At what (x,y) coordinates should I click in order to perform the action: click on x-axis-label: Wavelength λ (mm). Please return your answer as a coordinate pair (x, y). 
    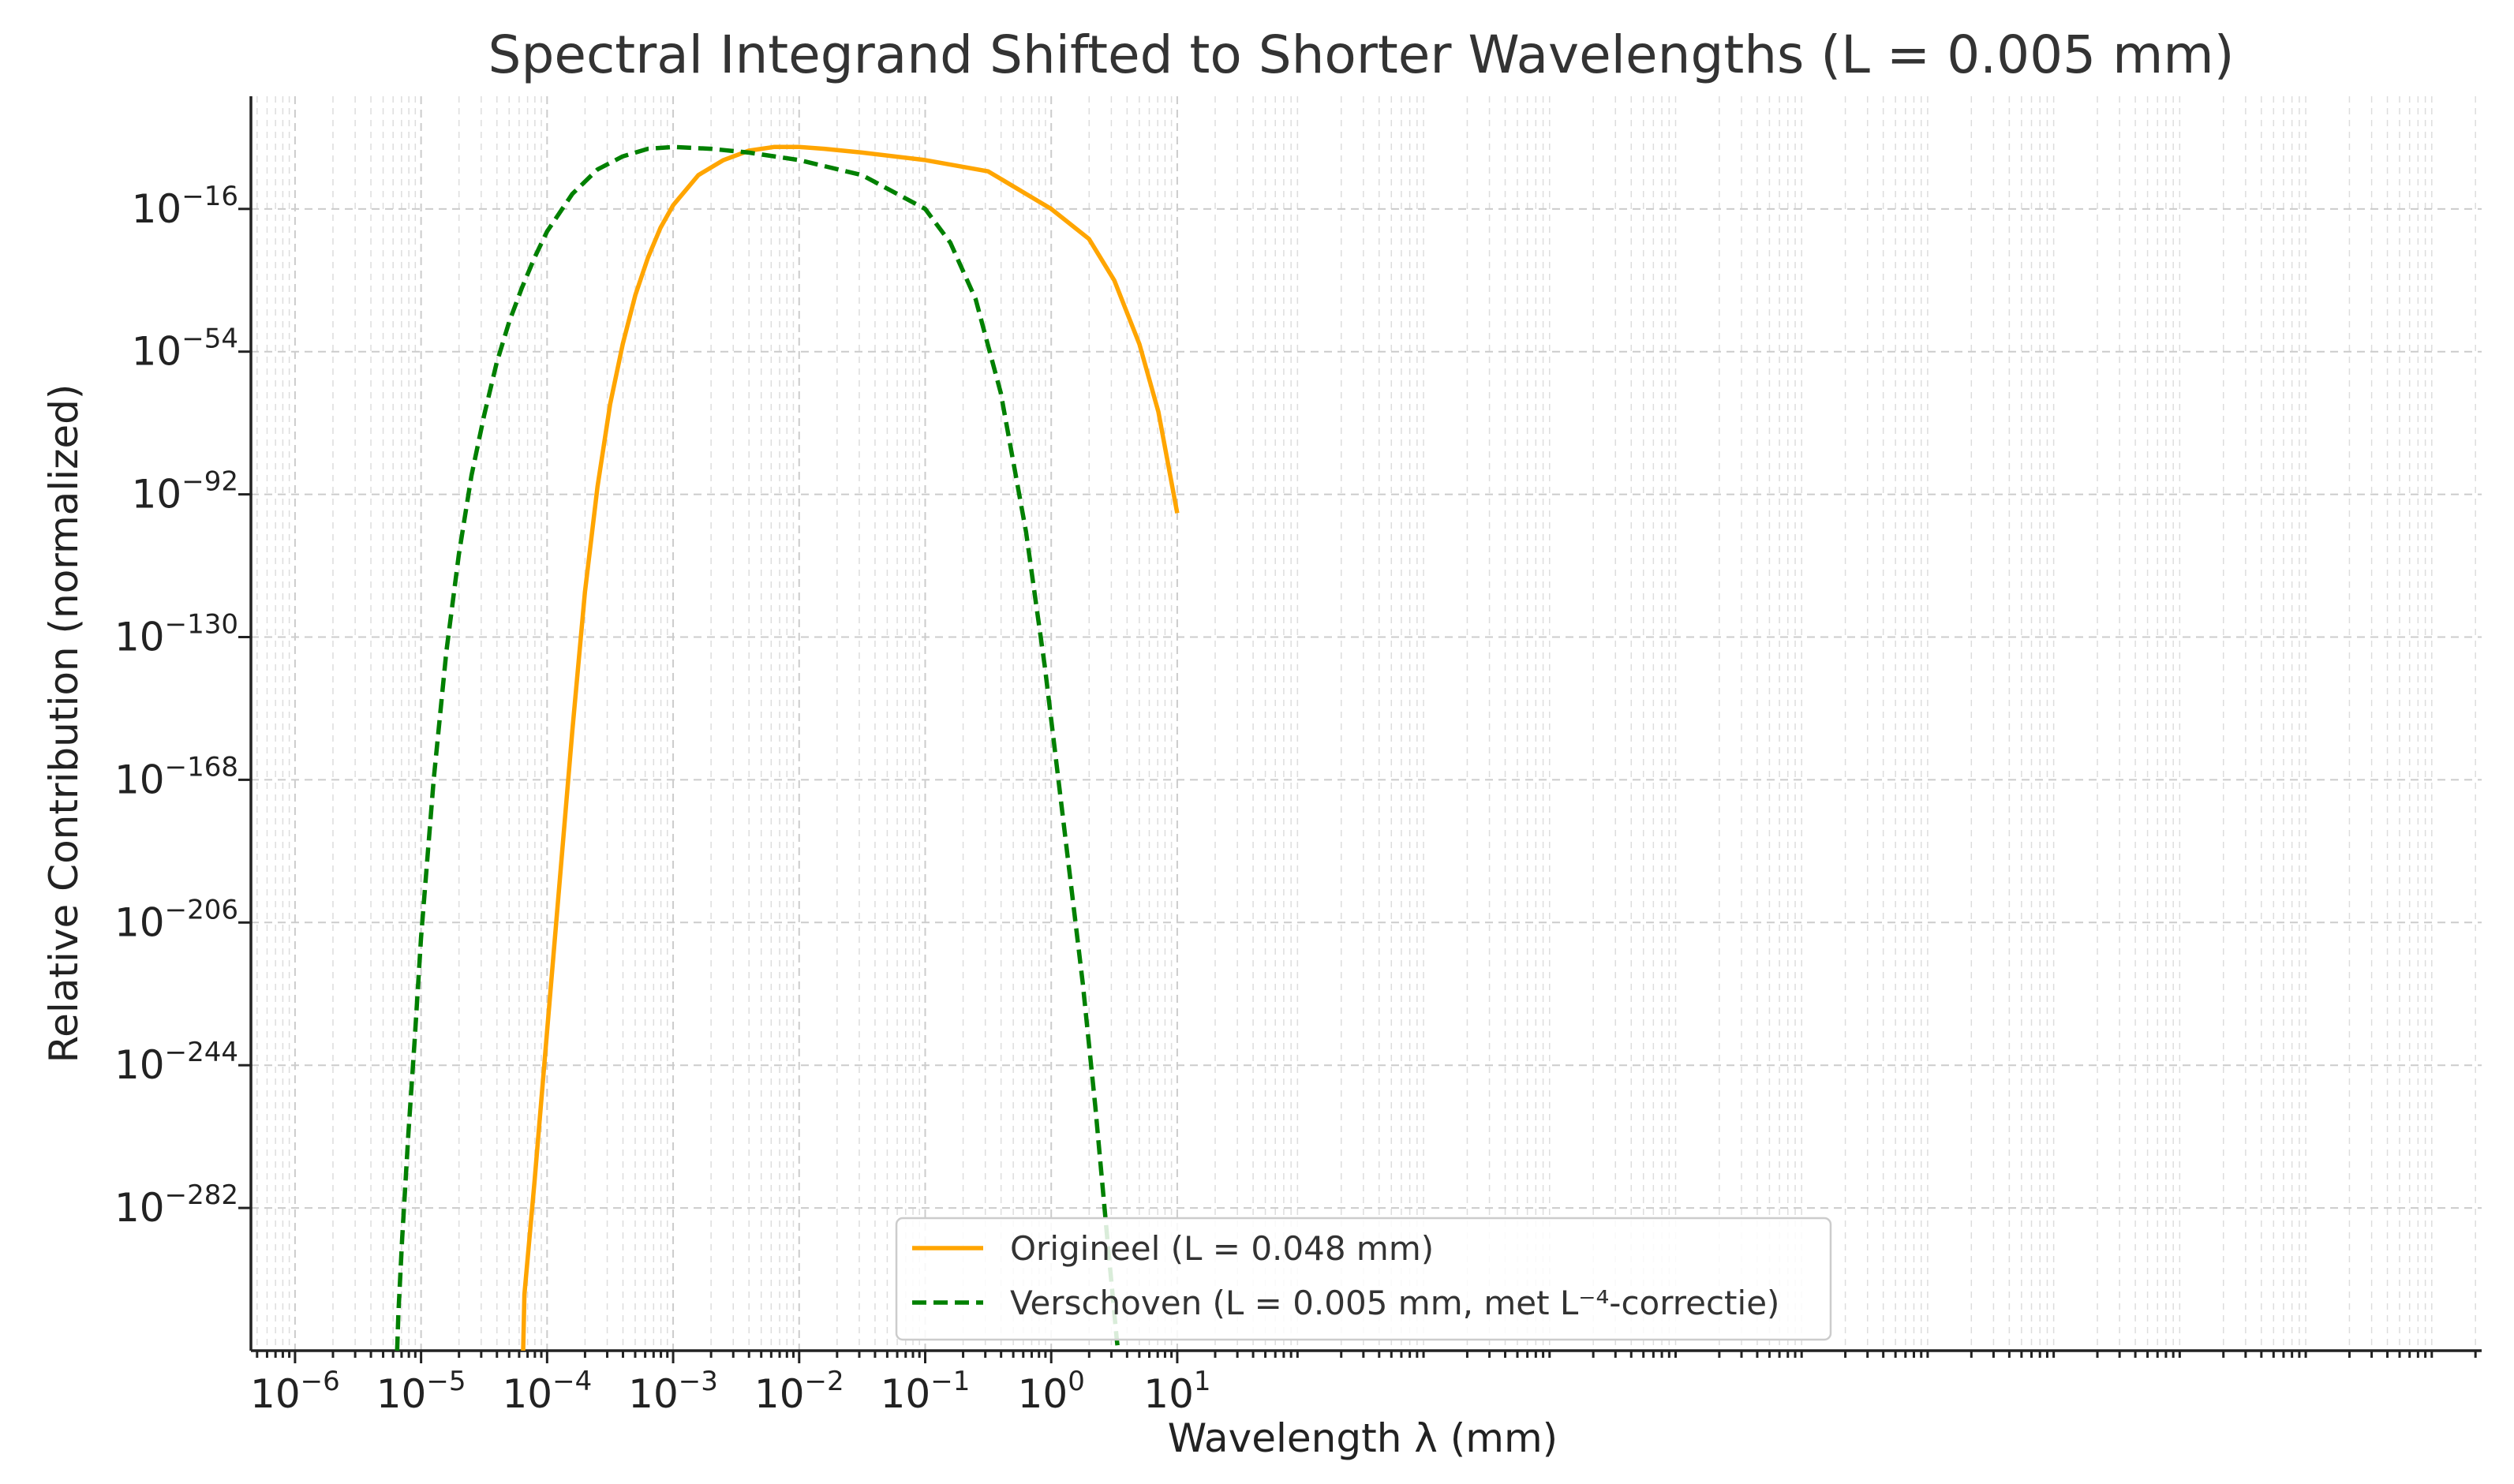
    Looking at the image, I should click on (1363, 1438).